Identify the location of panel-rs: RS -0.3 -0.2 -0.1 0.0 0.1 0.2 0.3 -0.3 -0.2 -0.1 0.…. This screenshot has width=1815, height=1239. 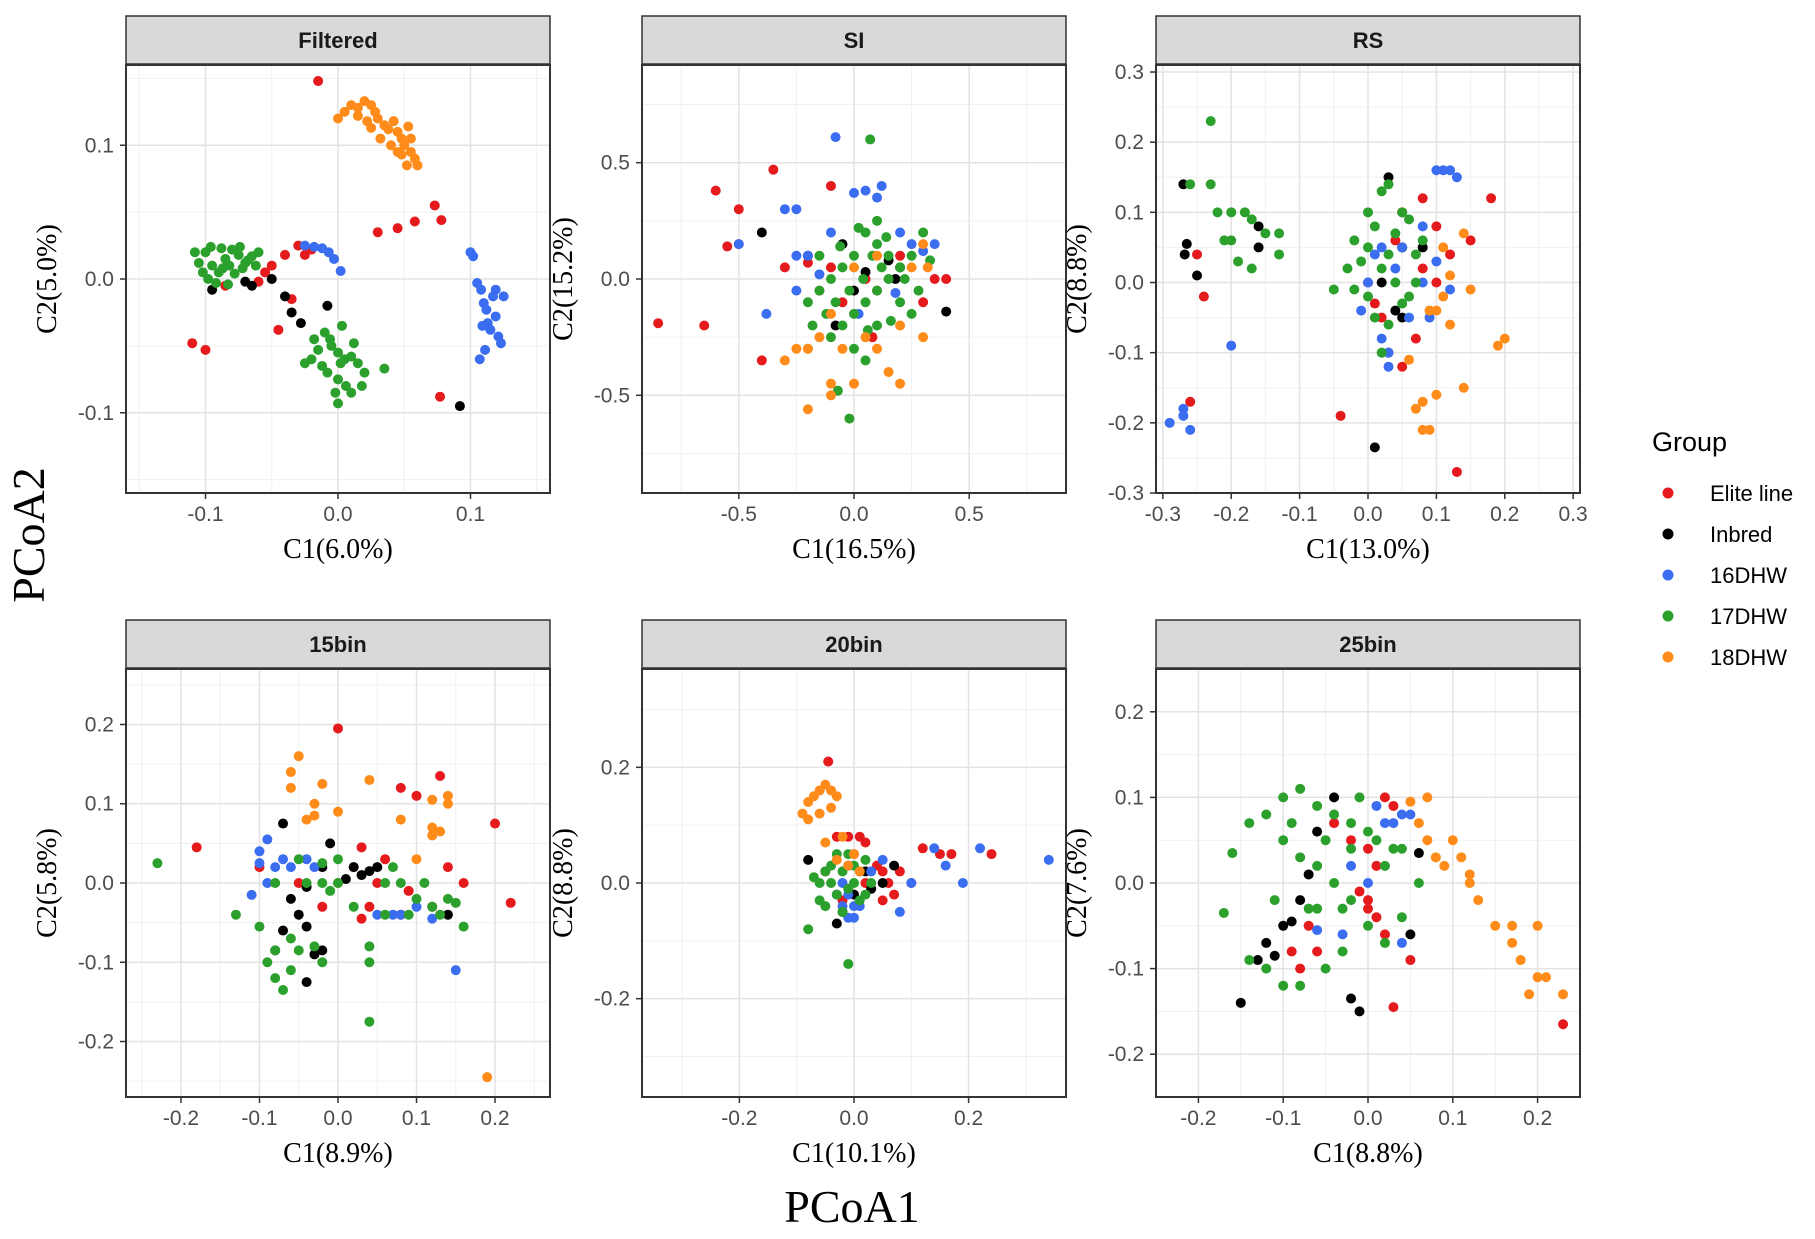
(1325, 290).